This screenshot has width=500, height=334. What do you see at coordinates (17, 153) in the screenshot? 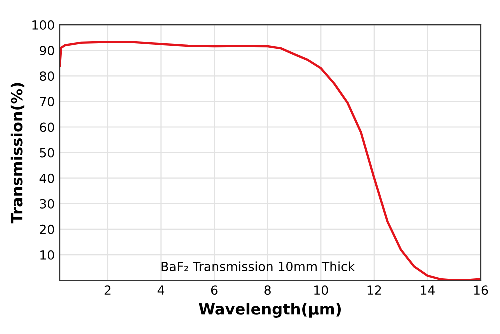
I see `y-axis-title: Transmission(%)` at bounding box center [17, 153].